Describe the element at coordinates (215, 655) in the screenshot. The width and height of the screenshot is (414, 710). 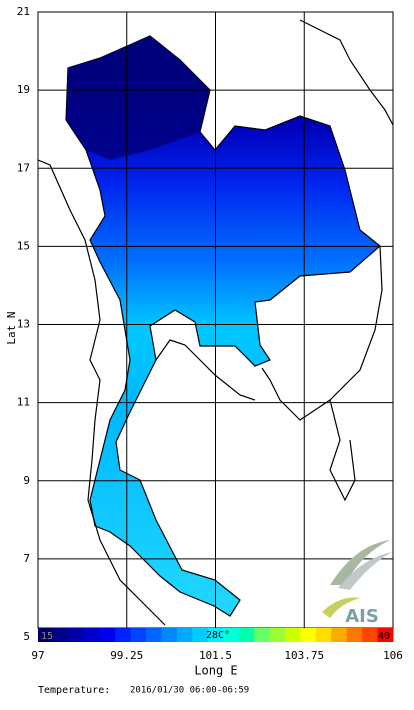
I see `x-tick-label: 101.5` at that location.